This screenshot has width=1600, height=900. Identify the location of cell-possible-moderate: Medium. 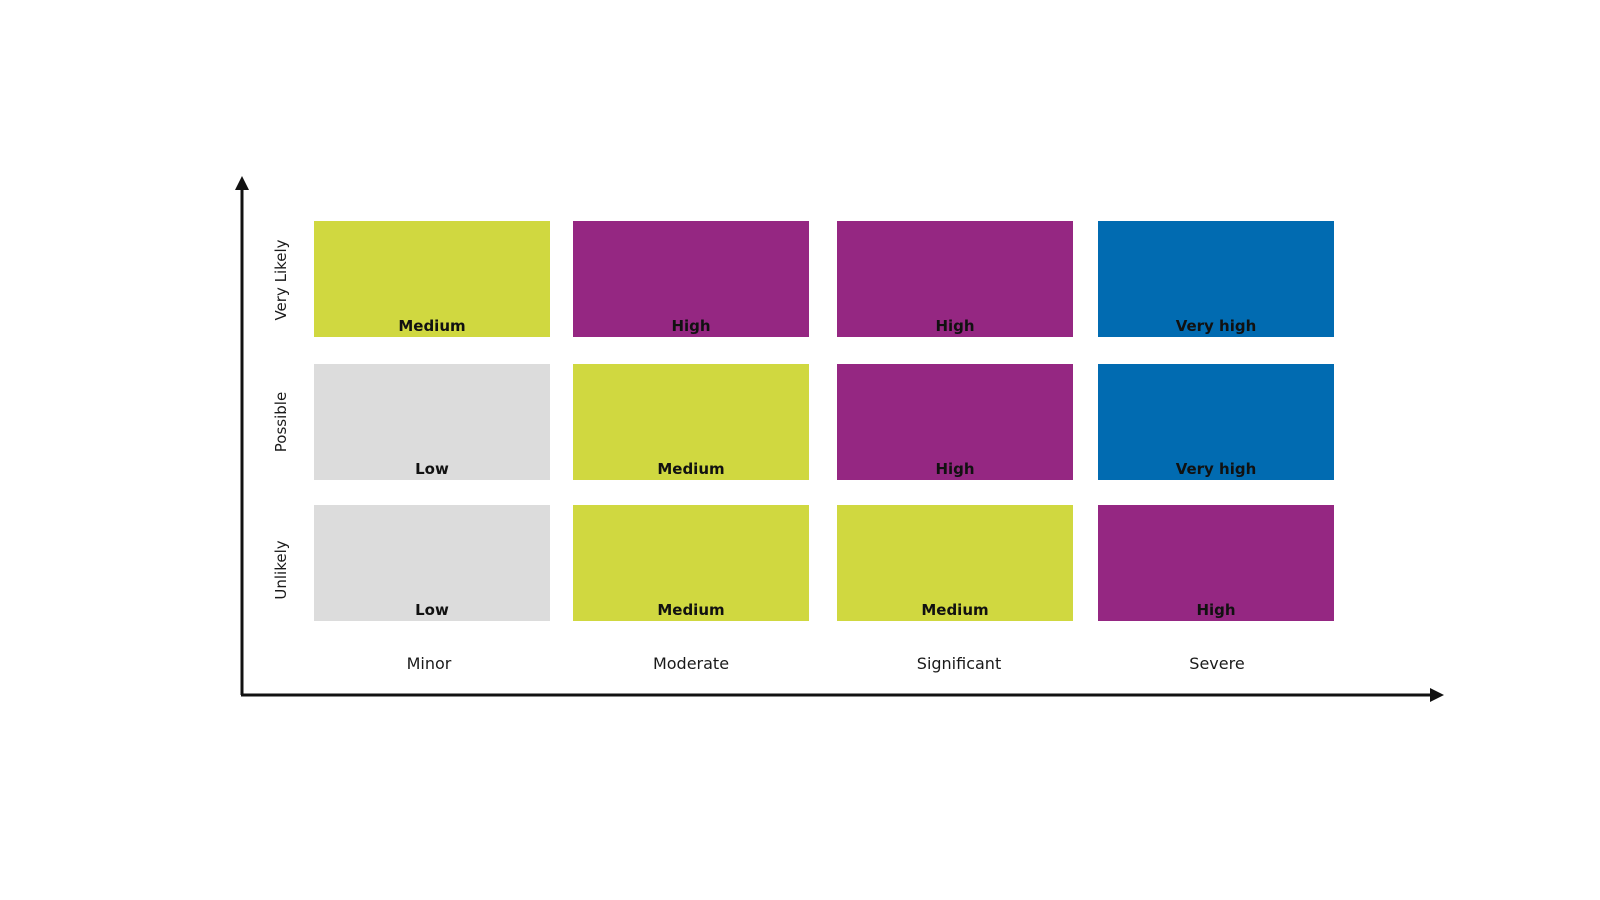
(691, 422).